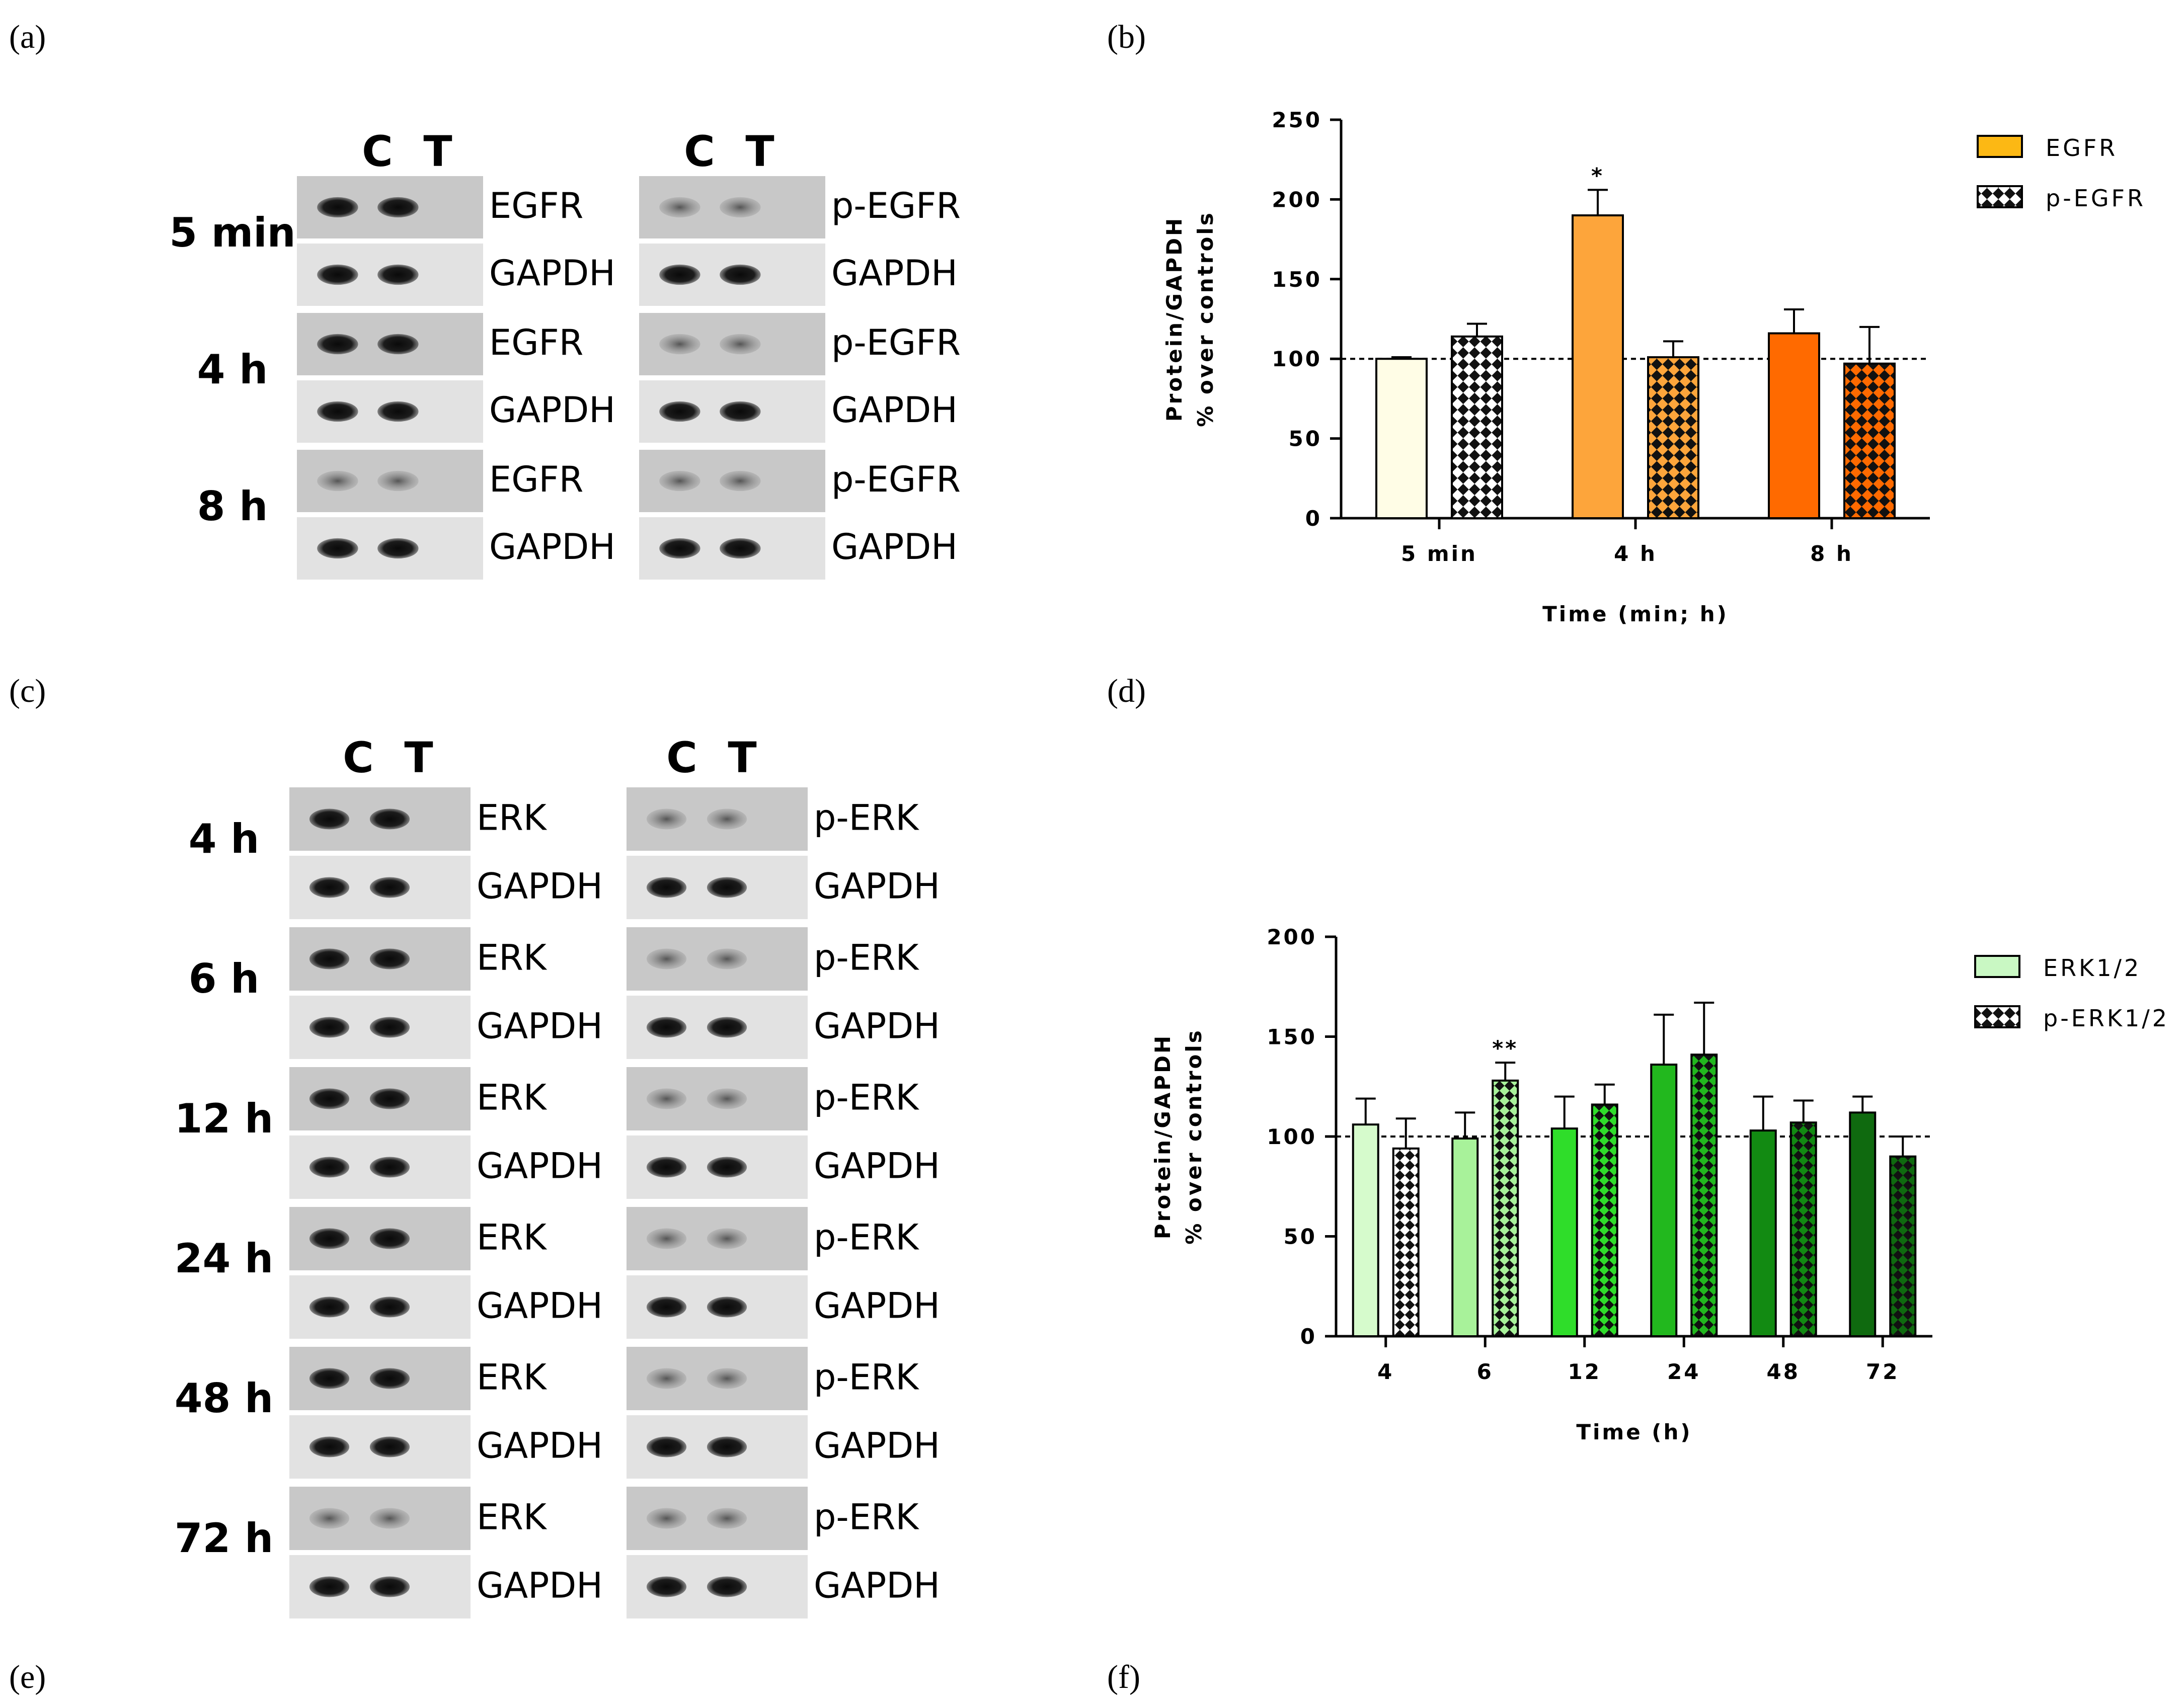 The width and height of the screenshot is (2184, 1704). Describe the element at coordinates (1505, 1048) in the screenshot. I see `significance-marker: **` at that location.